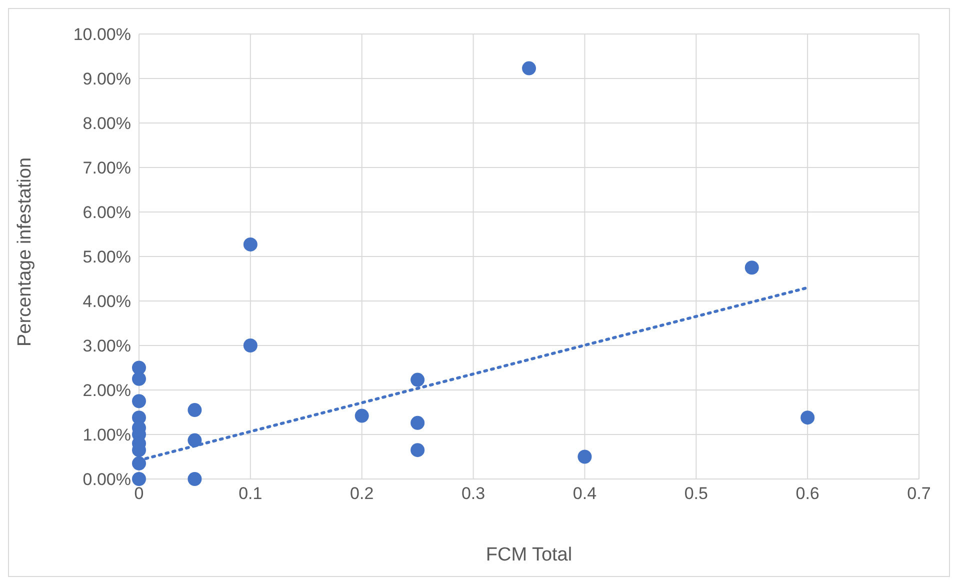  I want to click on x-tick-label: 0.6, so click(808, 494).